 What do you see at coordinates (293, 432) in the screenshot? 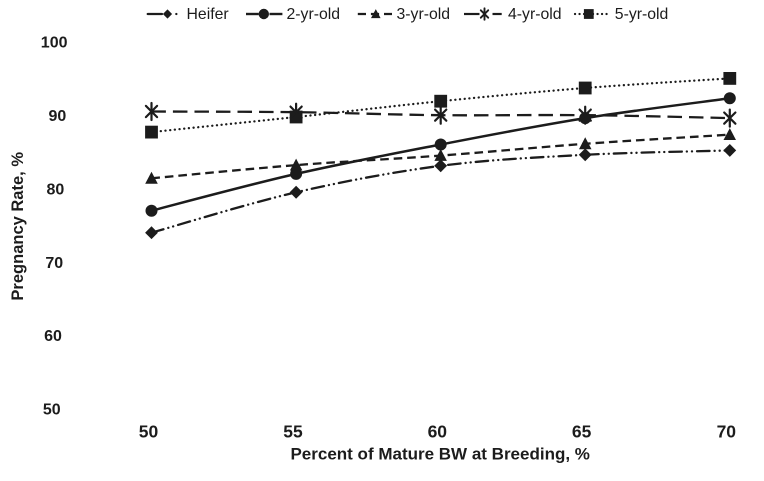
I see `svg-text: 55` at bounding box center [293, 432].